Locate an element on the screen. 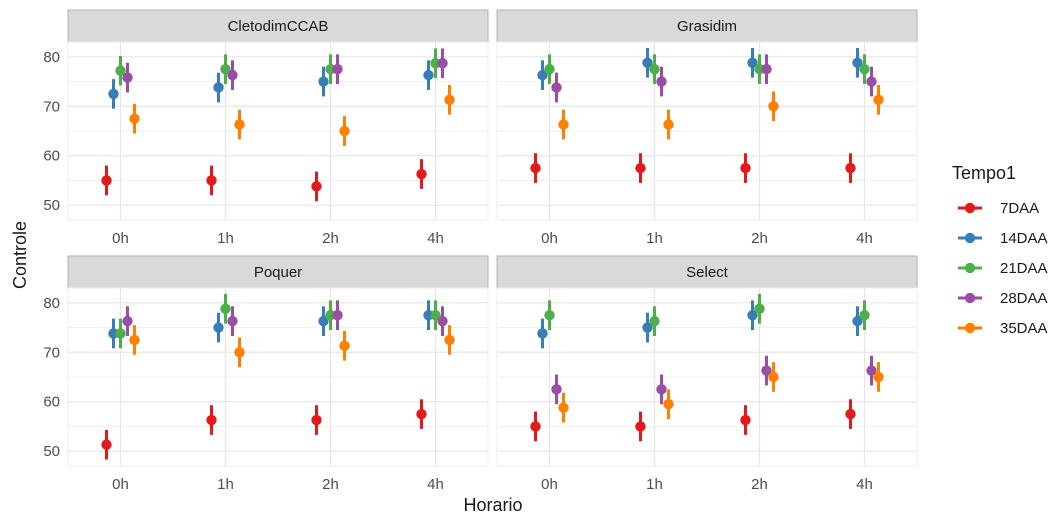 The height and width of the screenshot is (517, 1062). legend: Tempo1 7DAA 14DAA 21DAA 28DAA 35DAA is located at coordinates (1000, 250).